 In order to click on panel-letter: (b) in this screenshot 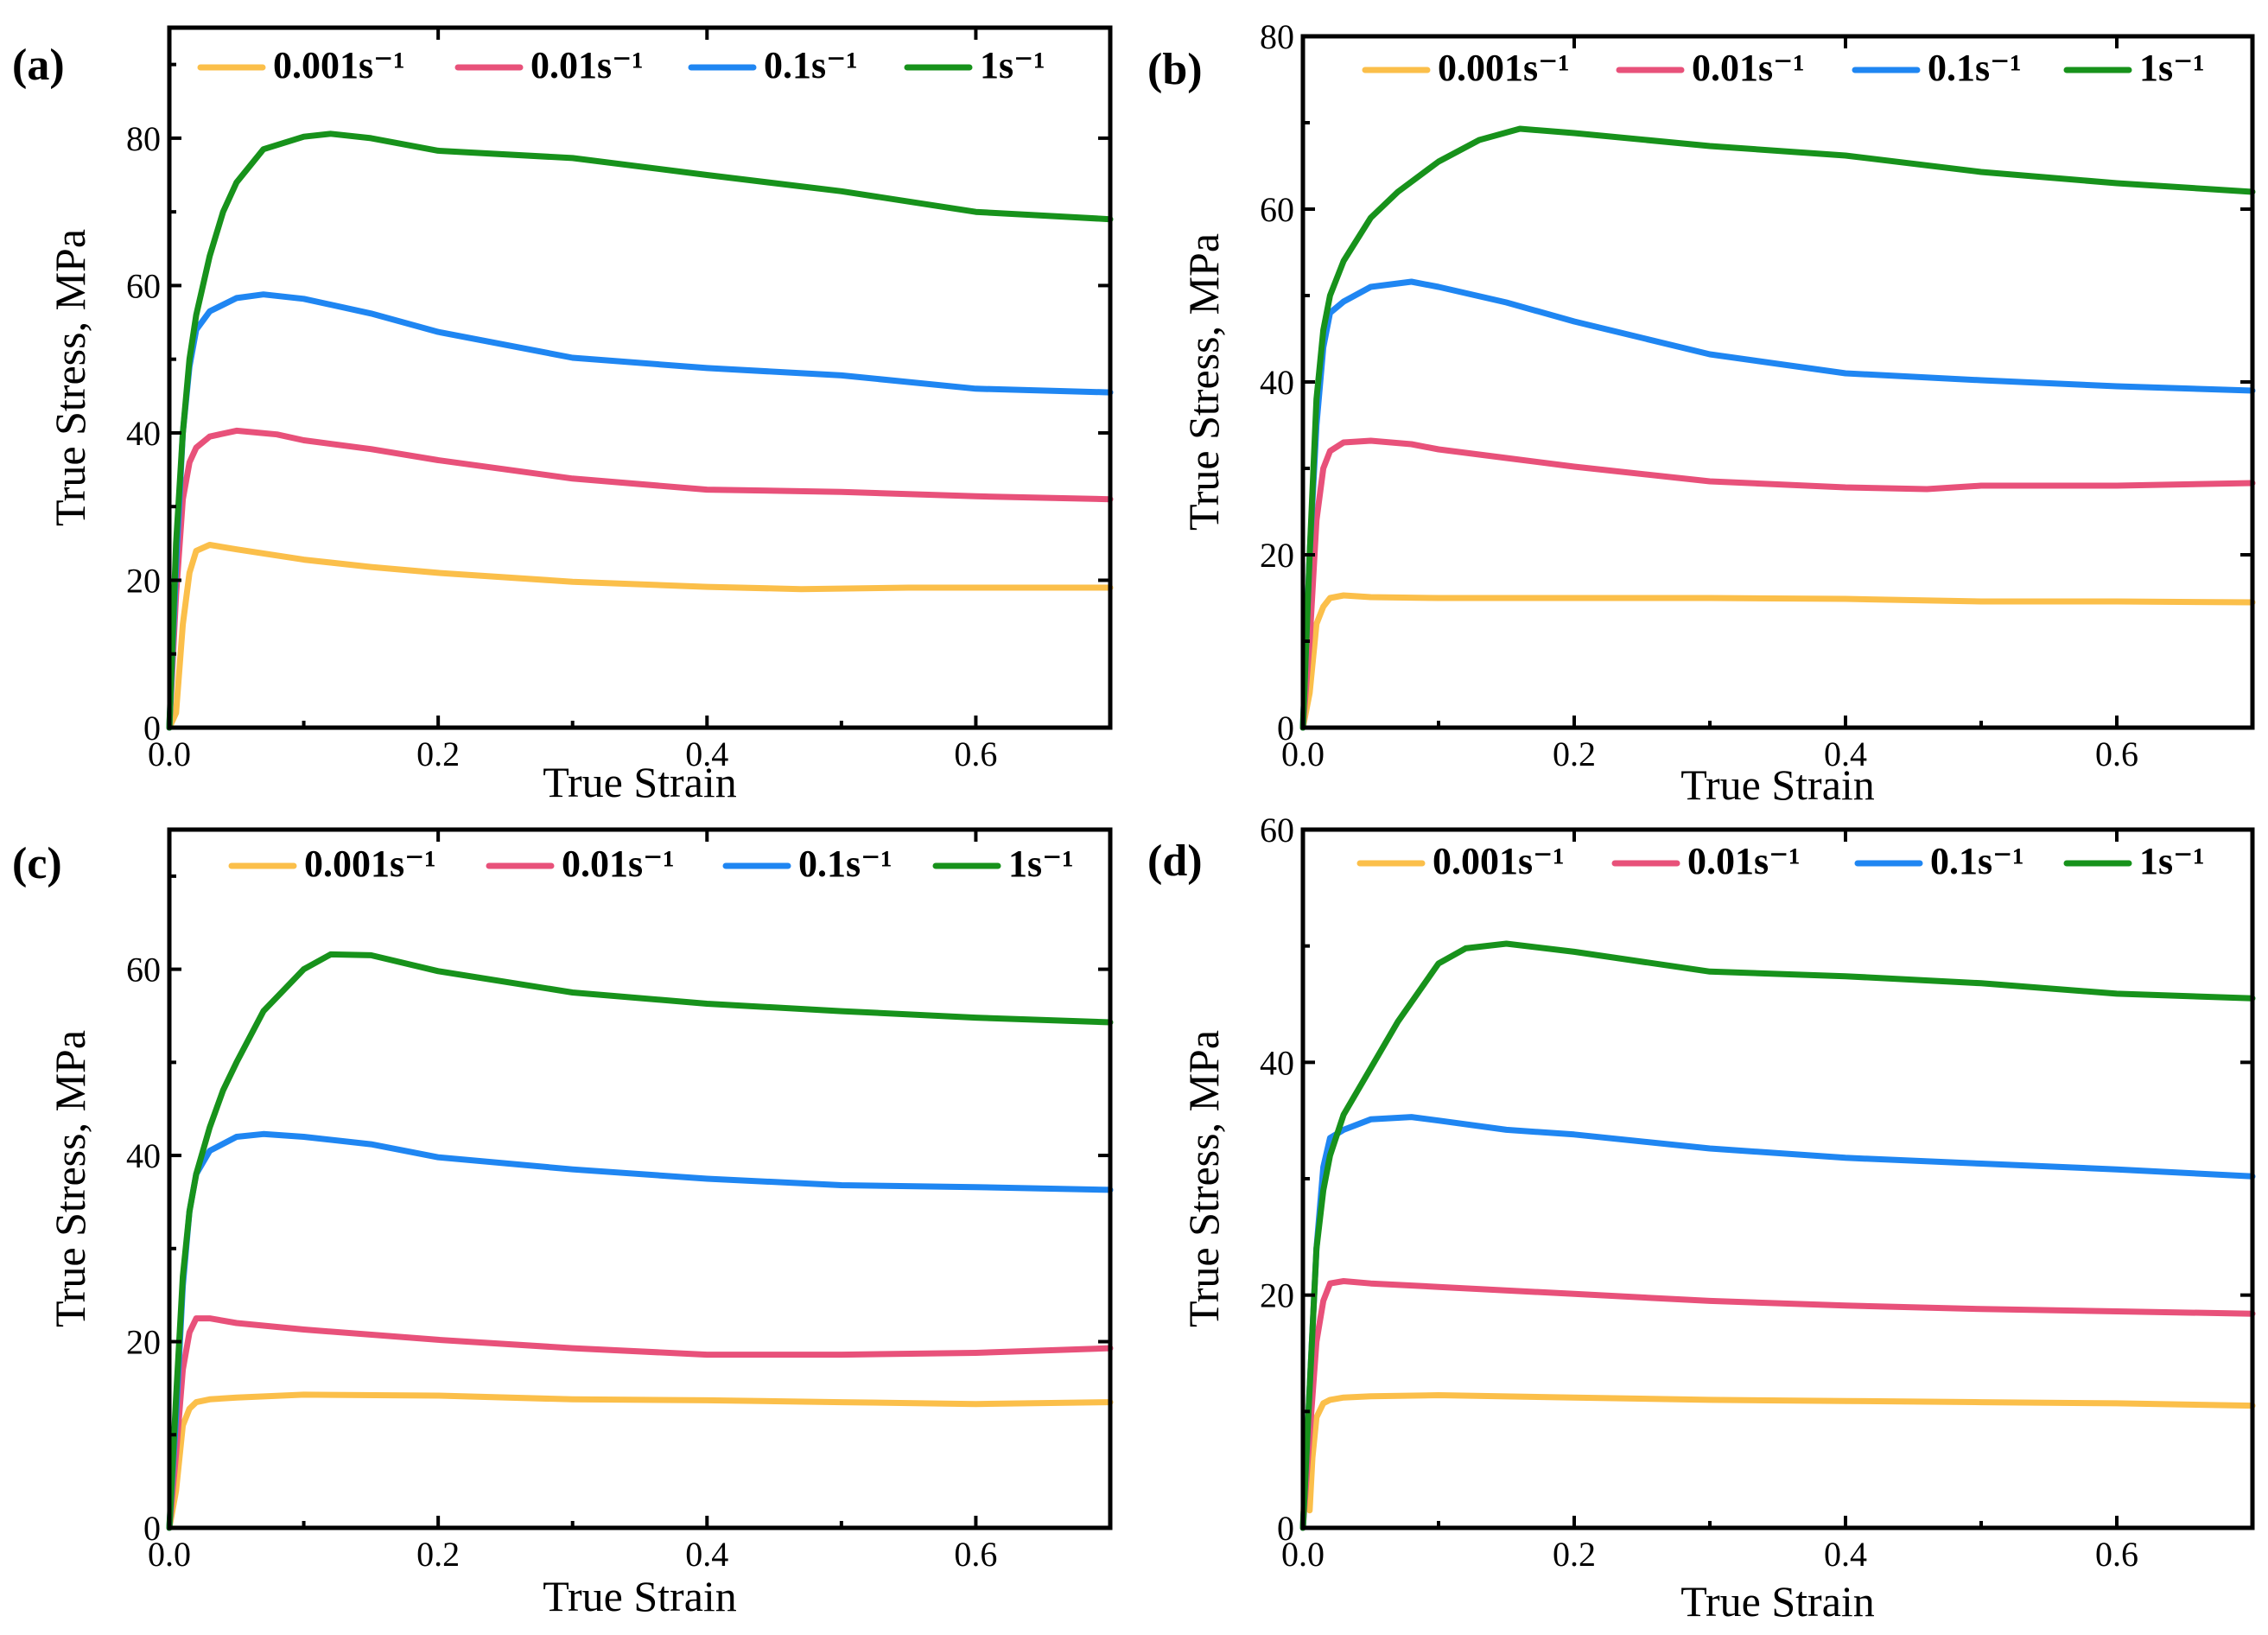, I will do `click(1175, 69)`.